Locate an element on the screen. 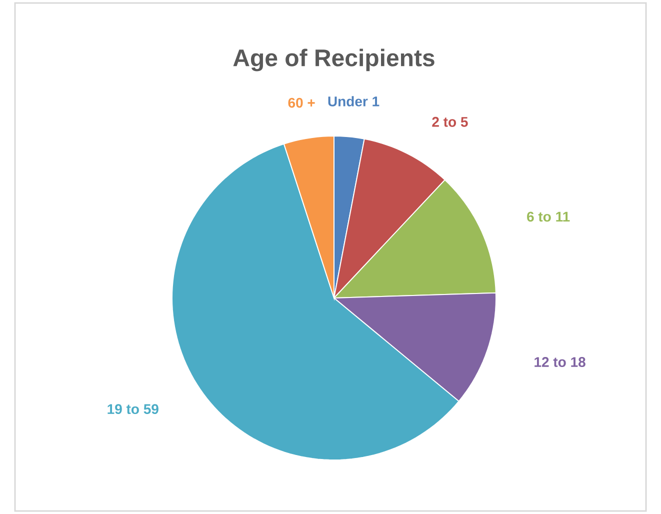 The height and width of the screenshot is (514, 661). slice-label: 12 to 18 is located at coordinates (560, 362).